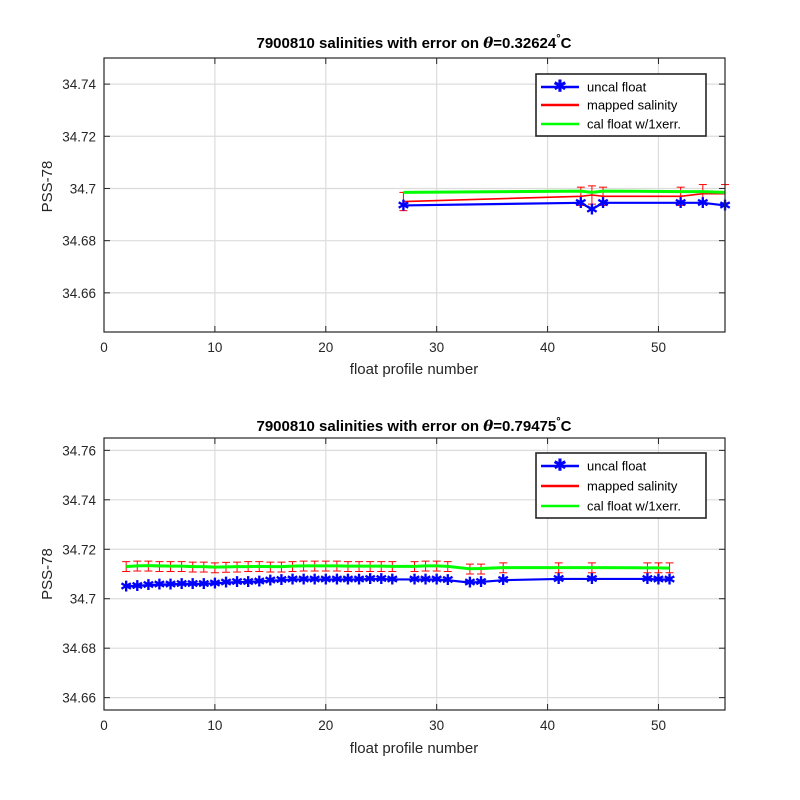 The height and width of the screenshot is (800, 800). Describe the element at coordinates (79, 648) in the screenshot. I see `y-tick-label: 34.68` at that location.